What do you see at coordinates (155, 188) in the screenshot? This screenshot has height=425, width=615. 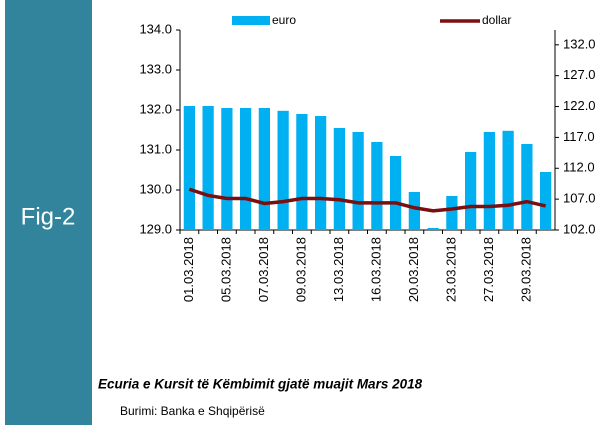 I see `y-tick-label: 130.0` at bounding box center [155, 188].